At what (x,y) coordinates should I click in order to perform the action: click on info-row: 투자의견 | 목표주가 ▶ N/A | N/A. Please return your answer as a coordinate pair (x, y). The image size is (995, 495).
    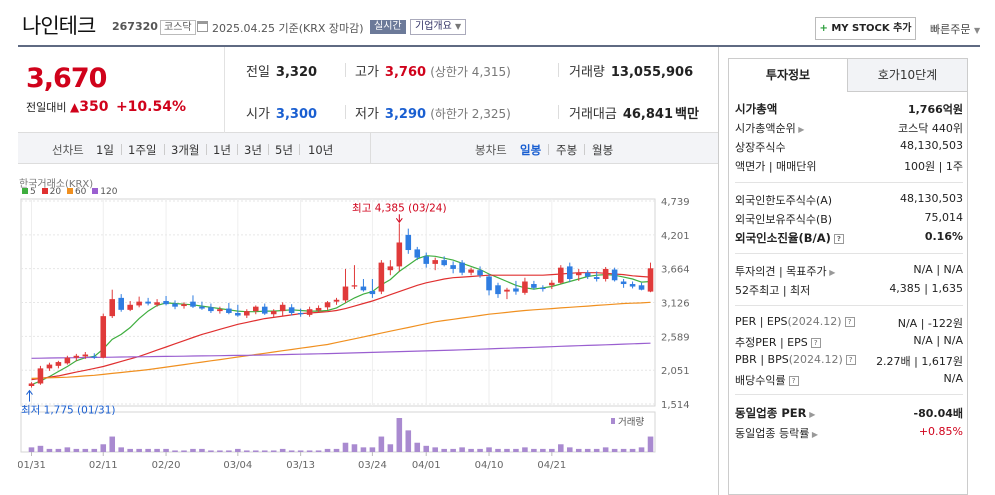
    Looking at the image, I should click on (849, 272).